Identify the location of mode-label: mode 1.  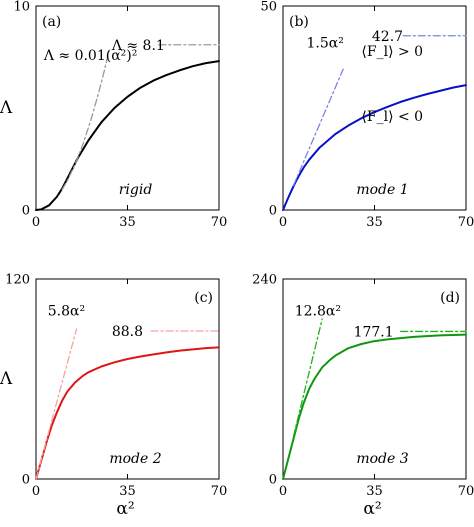
(382, 190).